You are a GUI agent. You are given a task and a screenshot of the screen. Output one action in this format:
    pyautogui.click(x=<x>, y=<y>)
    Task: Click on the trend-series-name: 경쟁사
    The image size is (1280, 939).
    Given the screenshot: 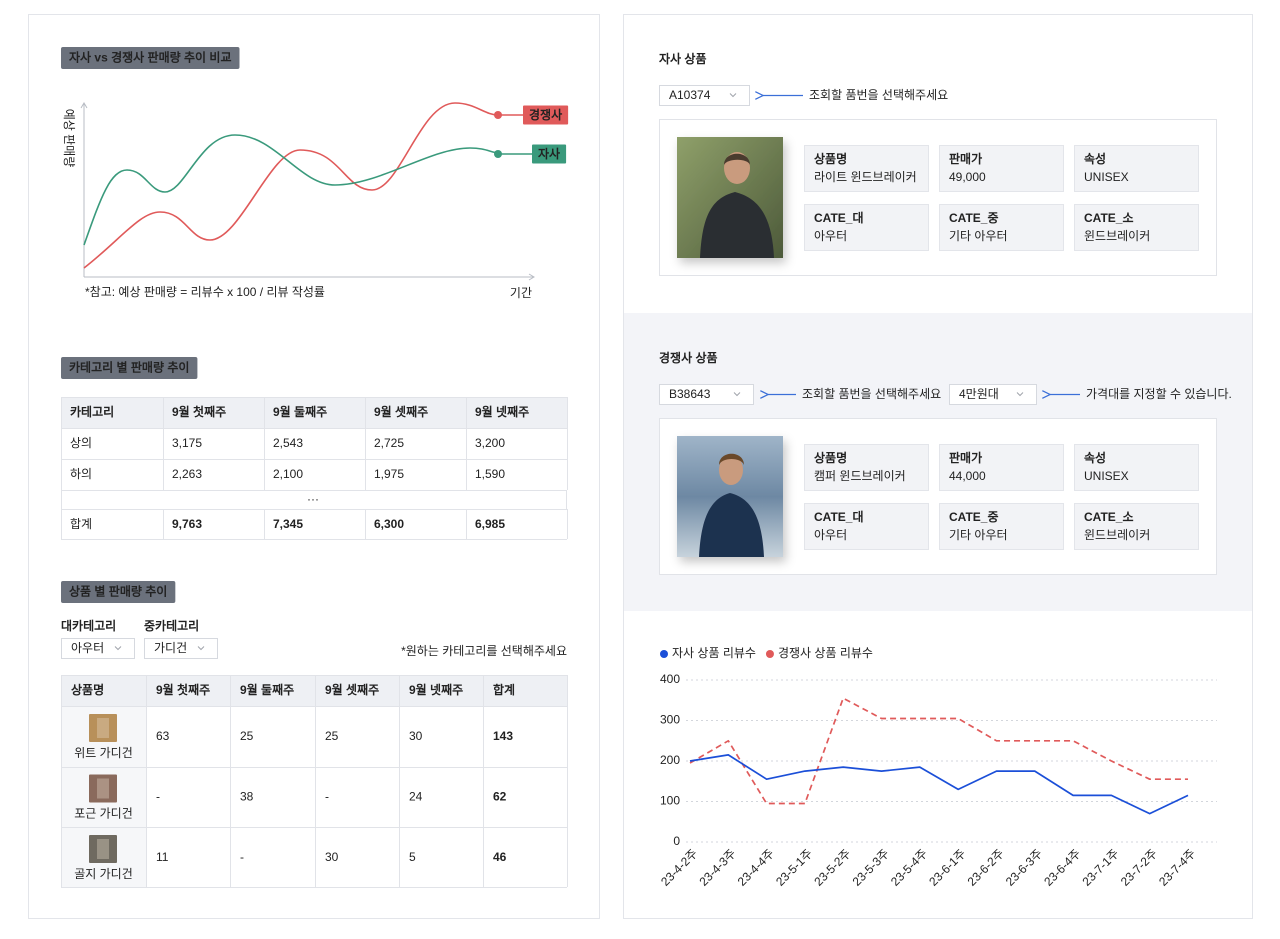 What is the action you would take?
    pyautogui.click(x=545, y=114)
    